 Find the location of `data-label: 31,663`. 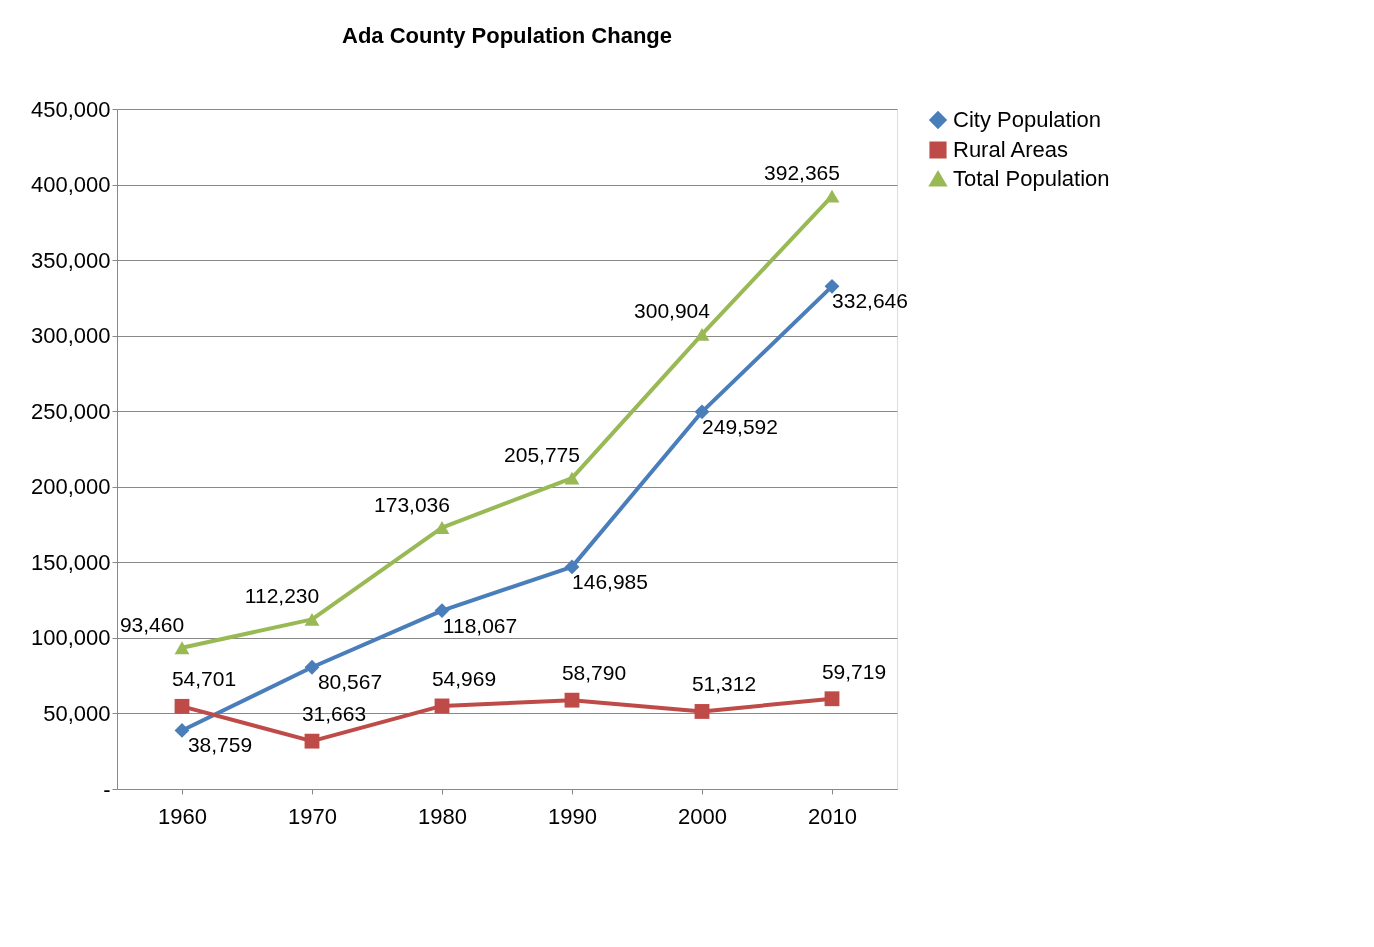

data-label: 31,663 is located at coordinates (334, 714).